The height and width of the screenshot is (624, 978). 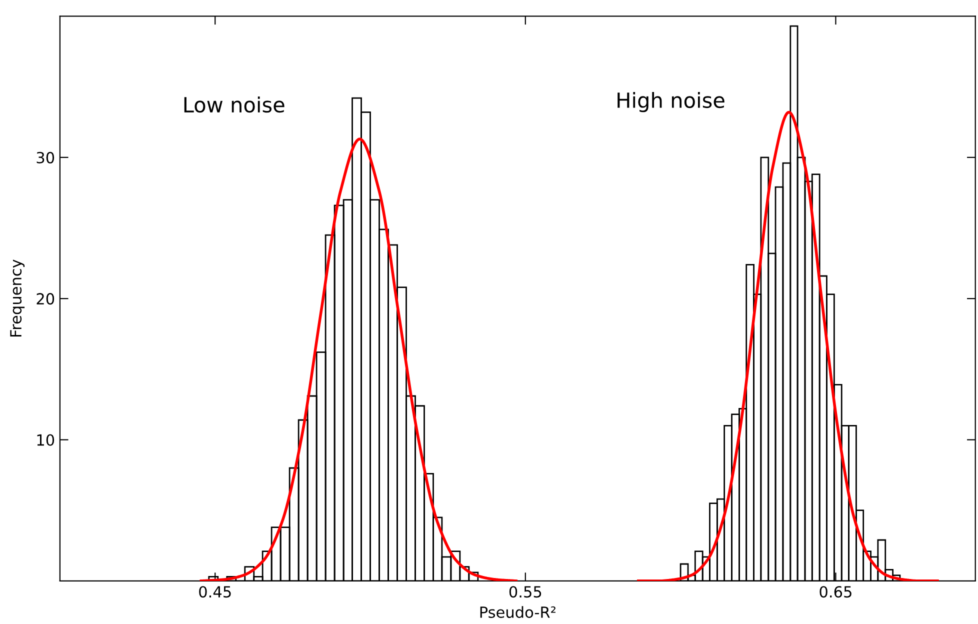 What do you see at coordinates (836, 592) in the screenshot?
I see `x-tick-label: 0.65` at bounding box center [836, 592].